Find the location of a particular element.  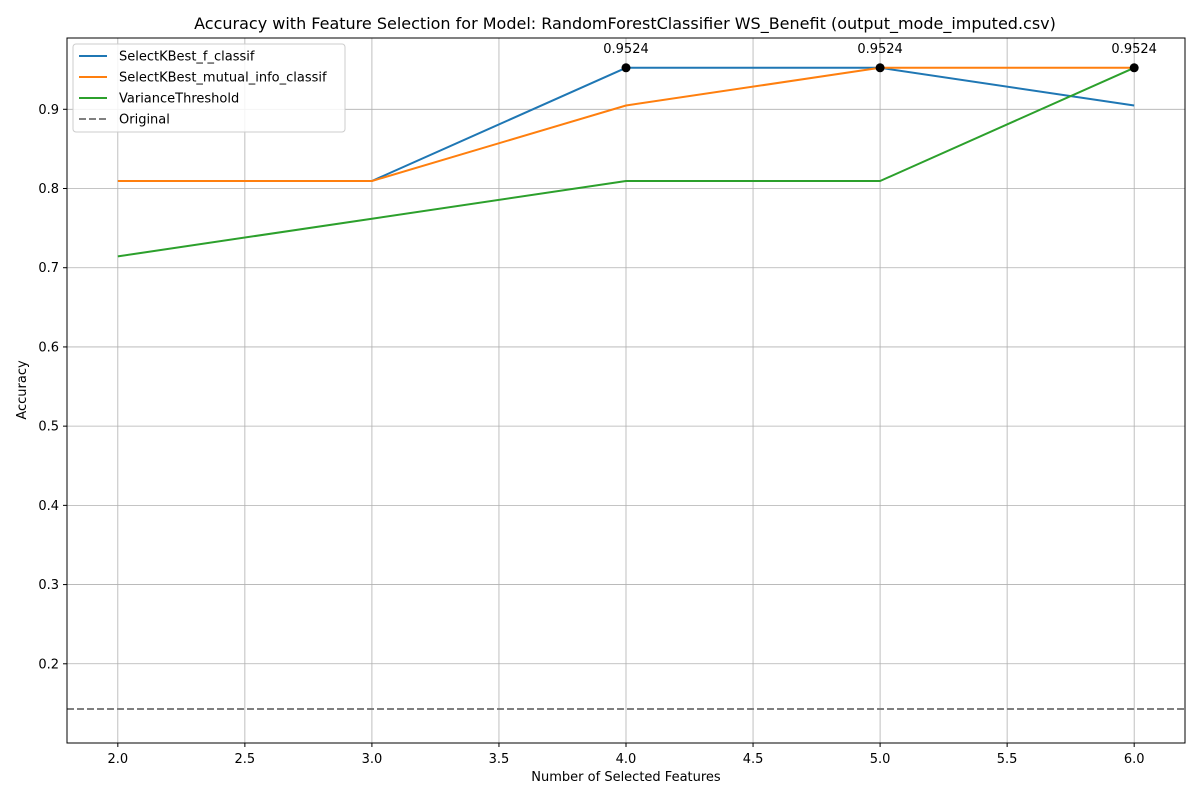

y-tick-label: 0.4 is located at coordinates (48, 506).